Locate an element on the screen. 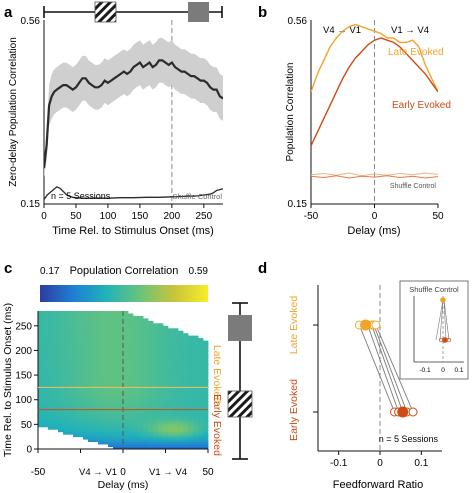 The image size is (474, 493). panel-a-xtick-label: 250 is located at coordinates (203, 216).